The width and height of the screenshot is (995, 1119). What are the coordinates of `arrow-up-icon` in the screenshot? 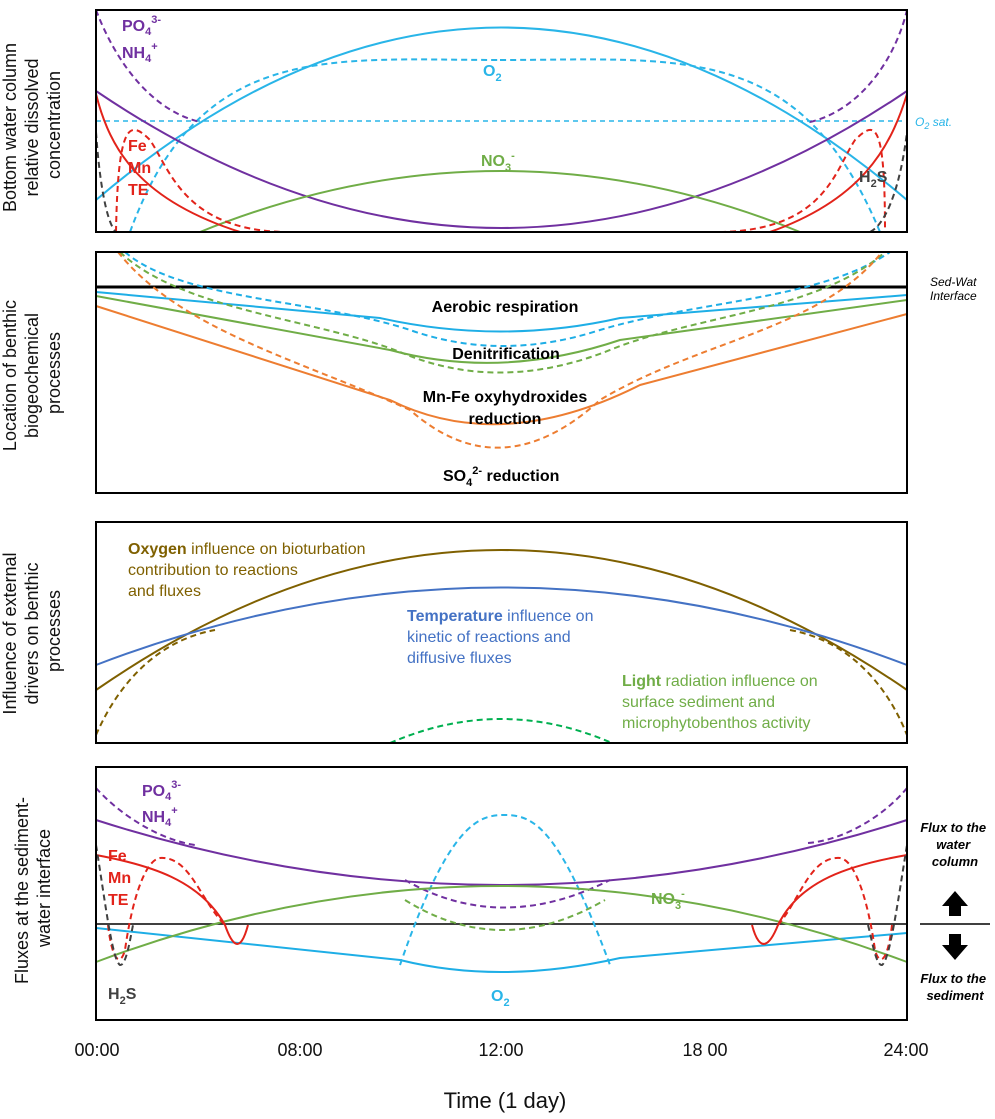 It's located at (955, 903).